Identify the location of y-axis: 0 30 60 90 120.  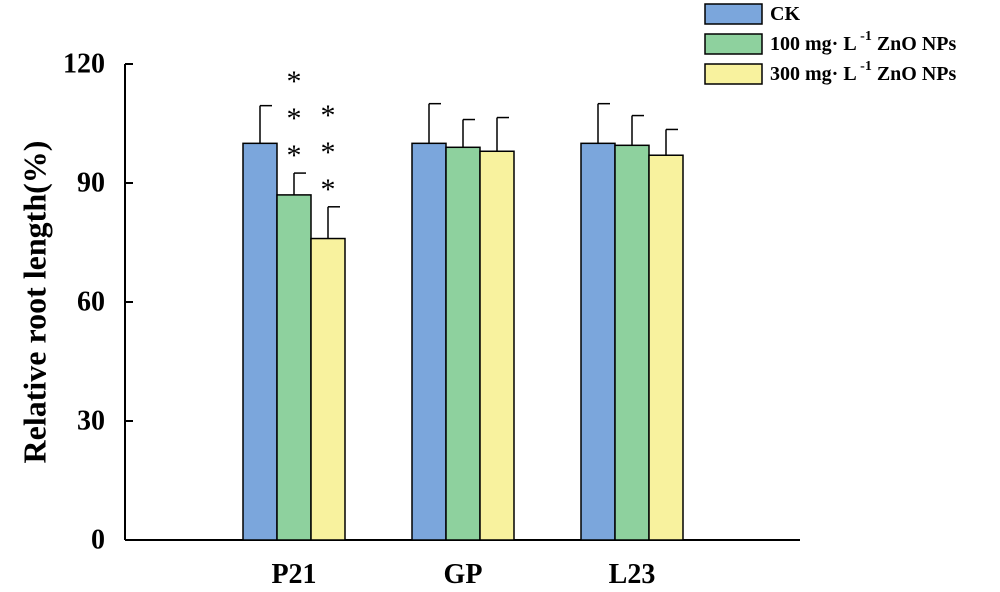
(98, 302).